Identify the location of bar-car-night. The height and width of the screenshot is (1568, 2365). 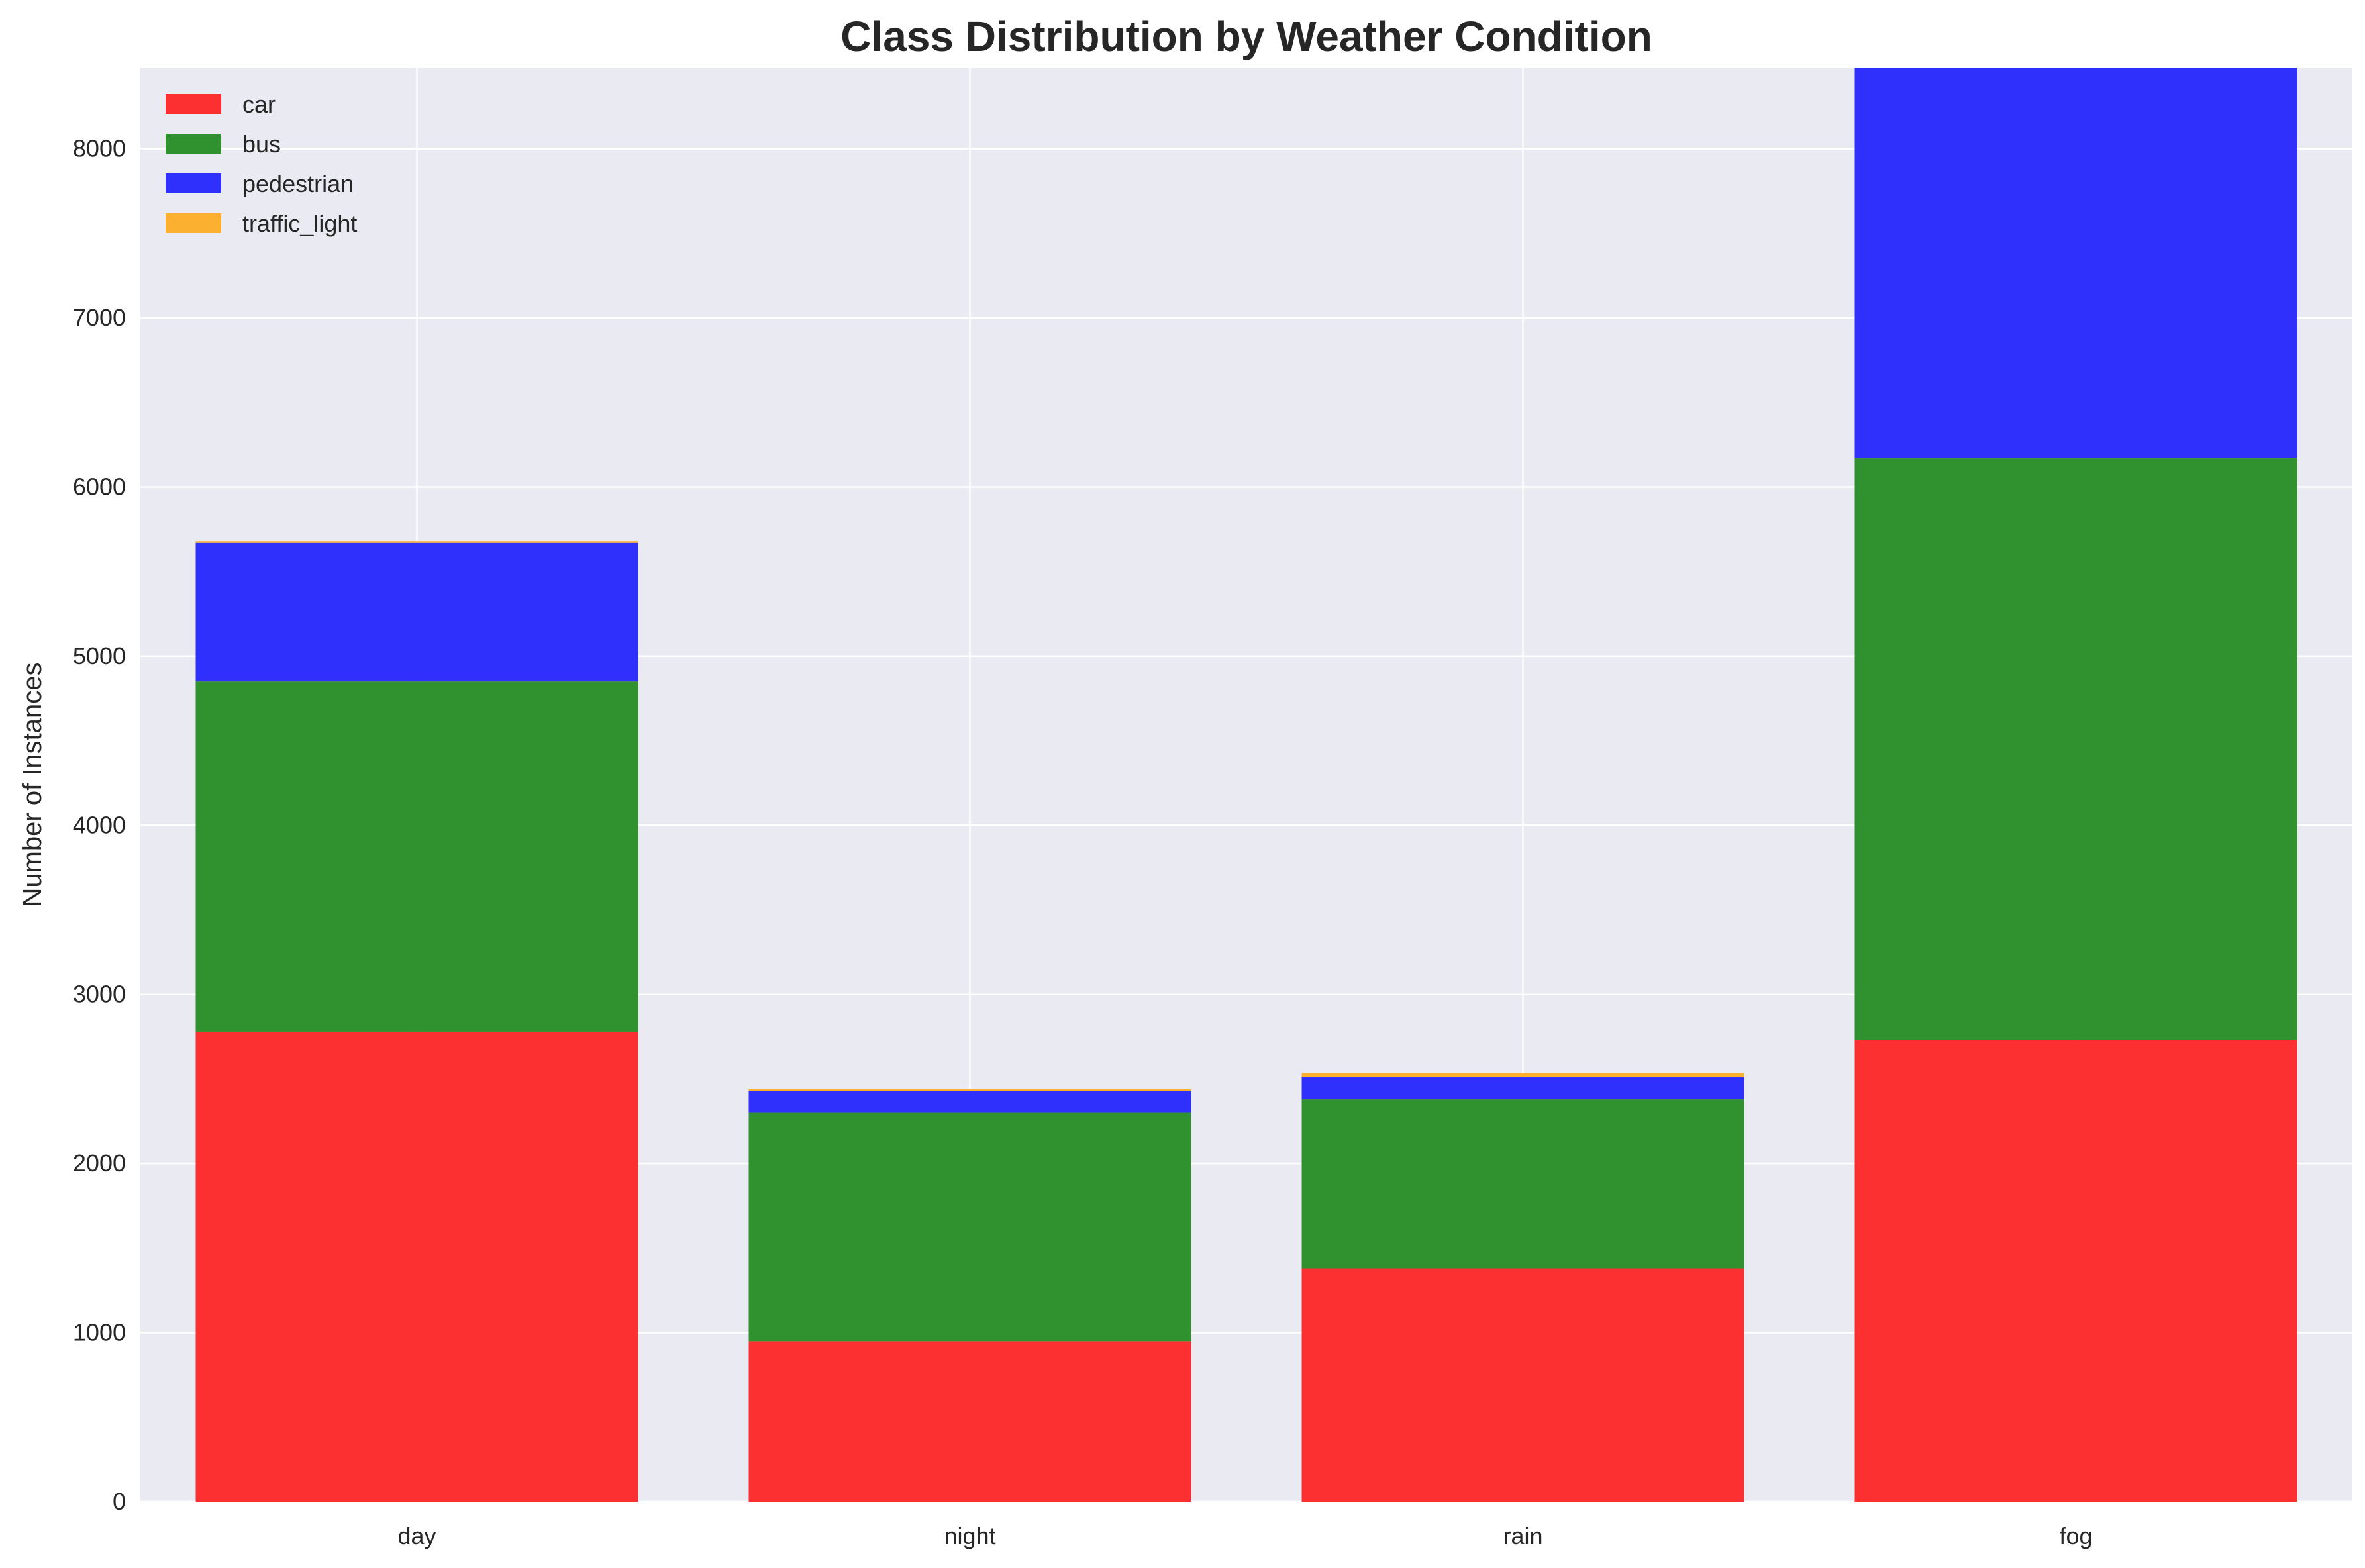
(969, 1421).